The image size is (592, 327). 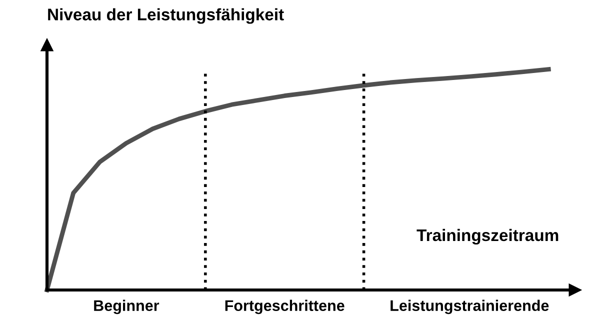 What do you see at coordinates (127, 307) in the screenshot?
I see `text: Beginner` at bounding box center [127, 307].